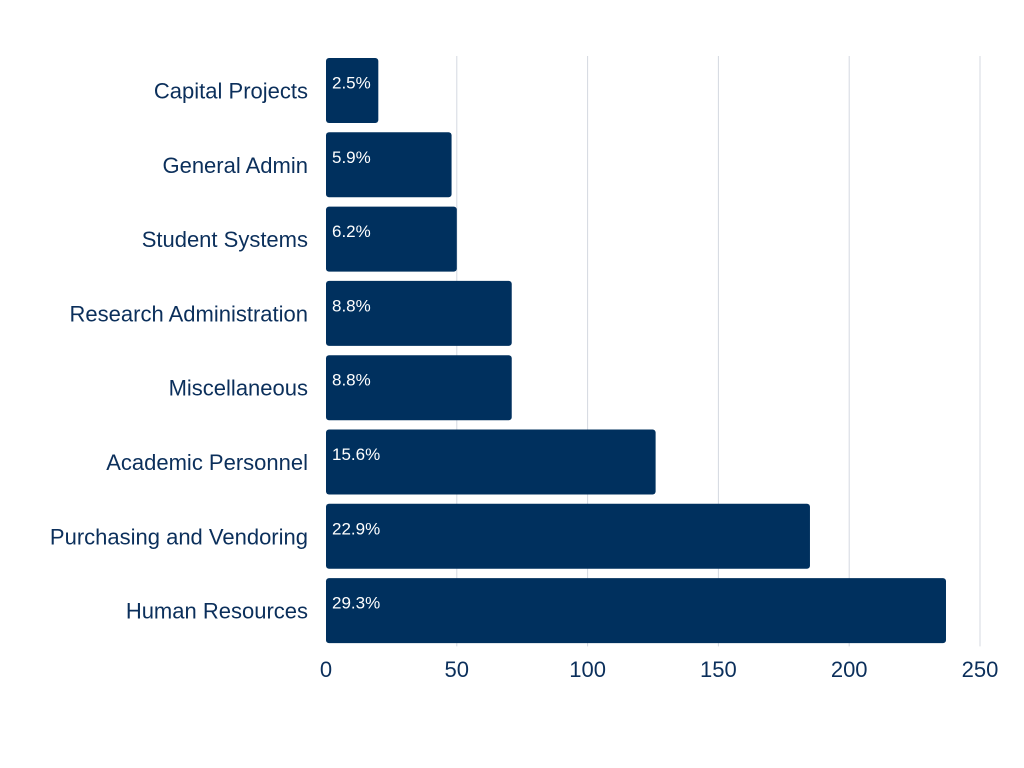  What do you see at coordinates (217, 611) in the screenshot?
I see `category-label-human-resources: Human Resources` at bounding box center [217, 611].